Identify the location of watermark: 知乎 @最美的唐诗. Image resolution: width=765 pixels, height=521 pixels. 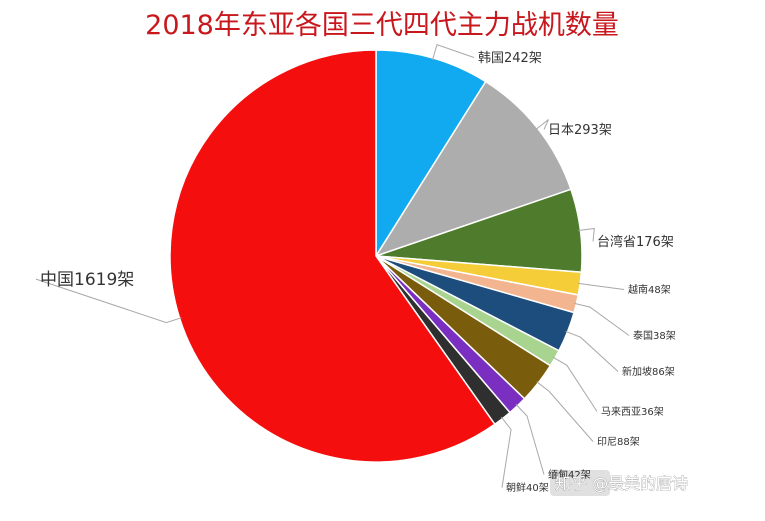
(619, 483).